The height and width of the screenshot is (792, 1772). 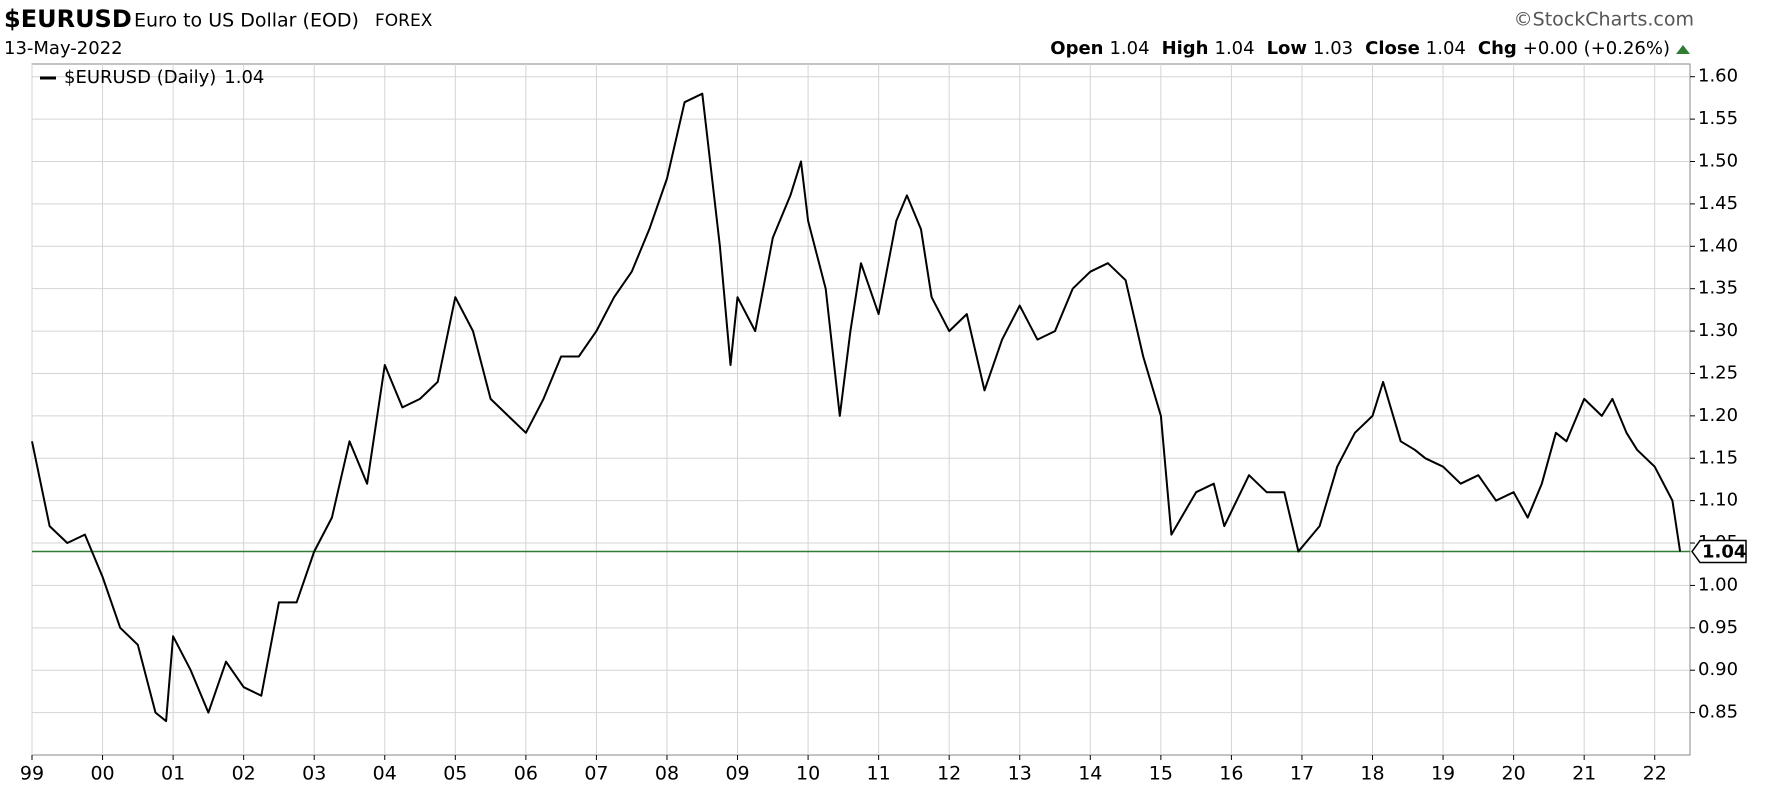 What do you see at coordinates (1718, 330) in the screenshot?
I see `y-tick-label: 1.30` at bounding box center [1718, 330].